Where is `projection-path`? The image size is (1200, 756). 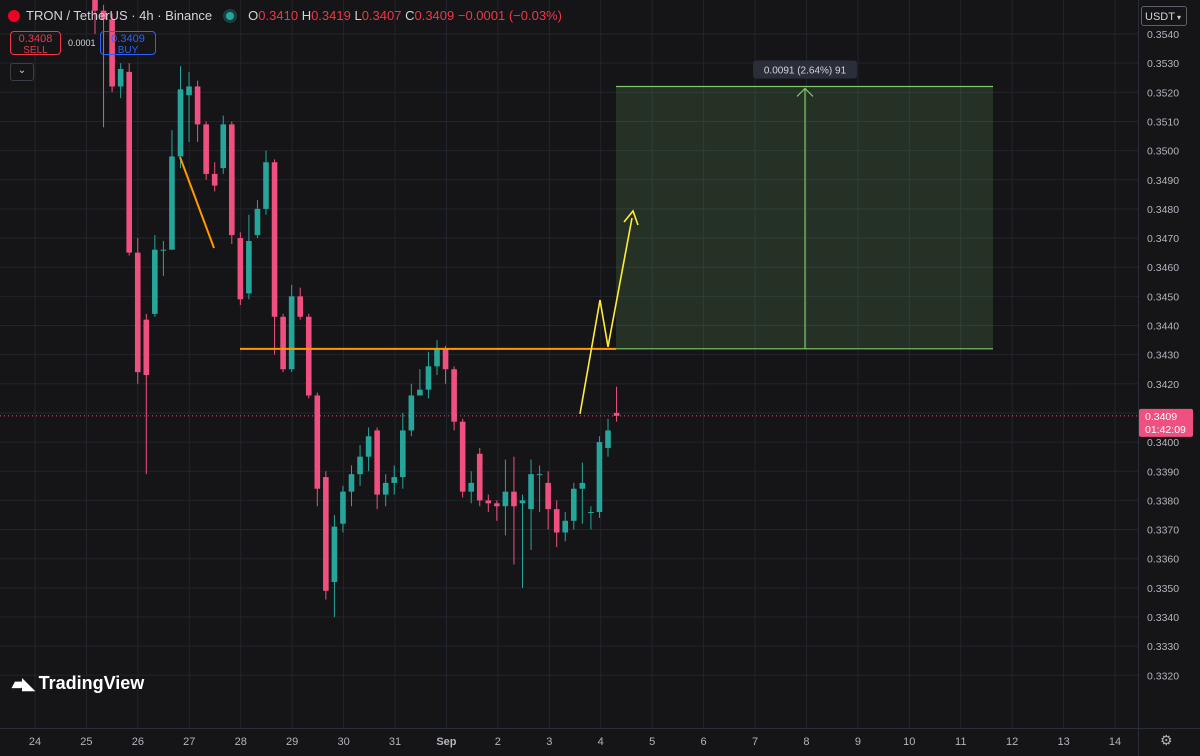 projection-path is located at coordinates (606, 316).